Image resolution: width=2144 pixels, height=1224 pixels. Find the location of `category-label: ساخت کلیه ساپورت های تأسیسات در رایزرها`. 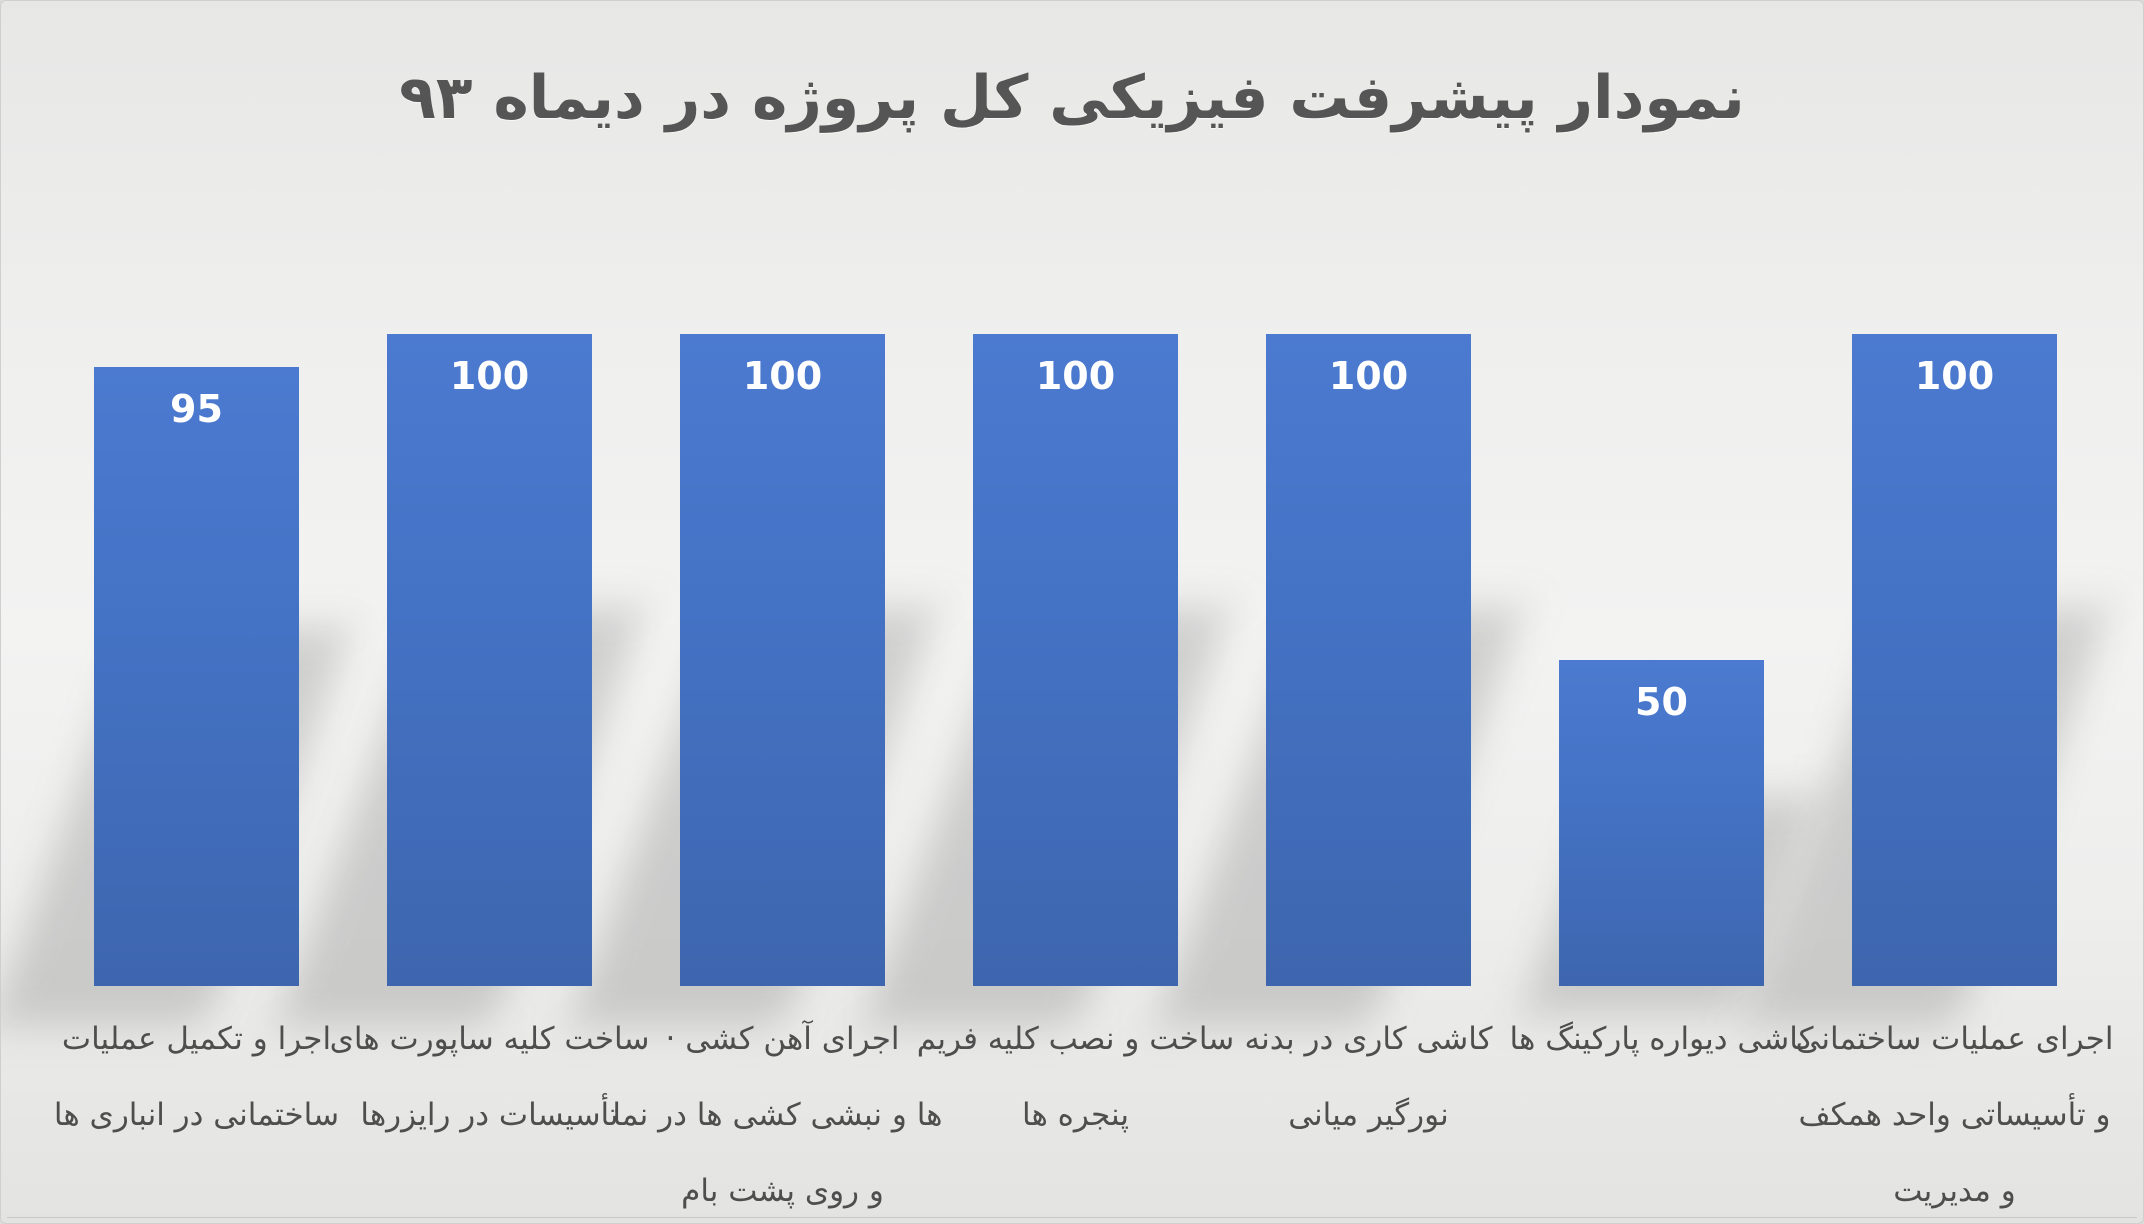

category-label: ساخت کلیه ساپورت های تأسیسات در رایزرها is located at coordinates (490, 1077).